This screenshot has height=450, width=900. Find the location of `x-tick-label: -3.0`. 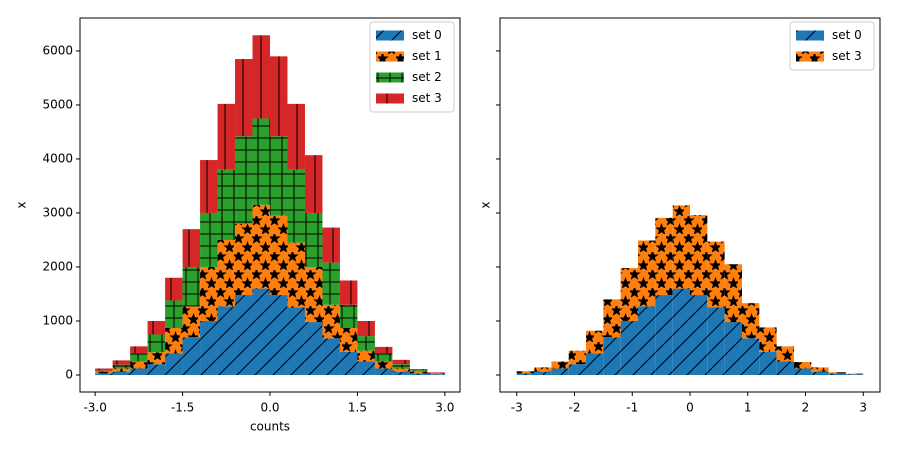

x-tick-label: -3.0 is located at coordinates (94, 408).